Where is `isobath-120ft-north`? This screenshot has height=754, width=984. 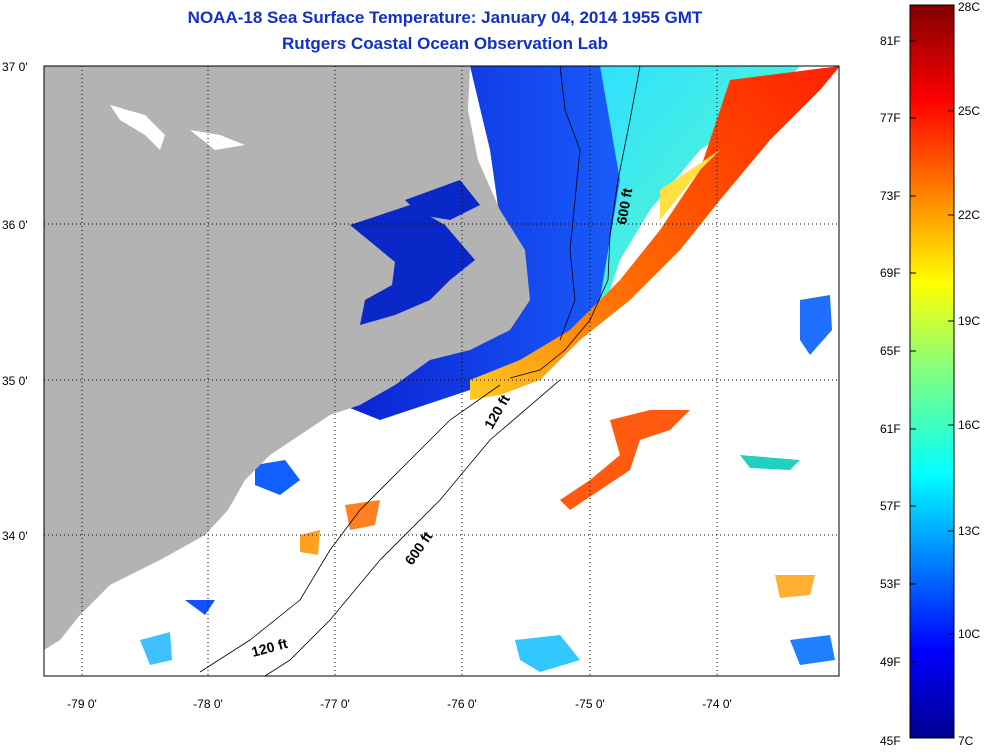 isobath-120ft-north is located at coordinates (570, 203).